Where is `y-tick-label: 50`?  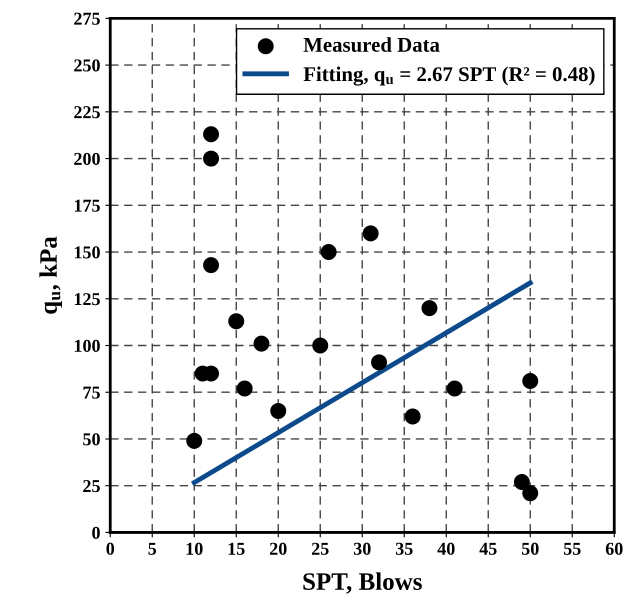
y-tick-label: 50 is located at coordinates (91, 439).